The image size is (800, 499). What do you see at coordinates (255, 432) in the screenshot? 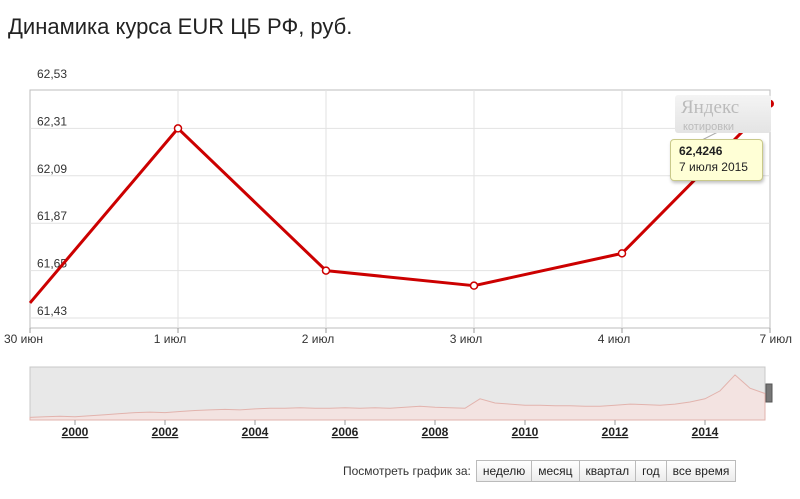
I see `year-label: 2004` at bounding box center [255, 432].